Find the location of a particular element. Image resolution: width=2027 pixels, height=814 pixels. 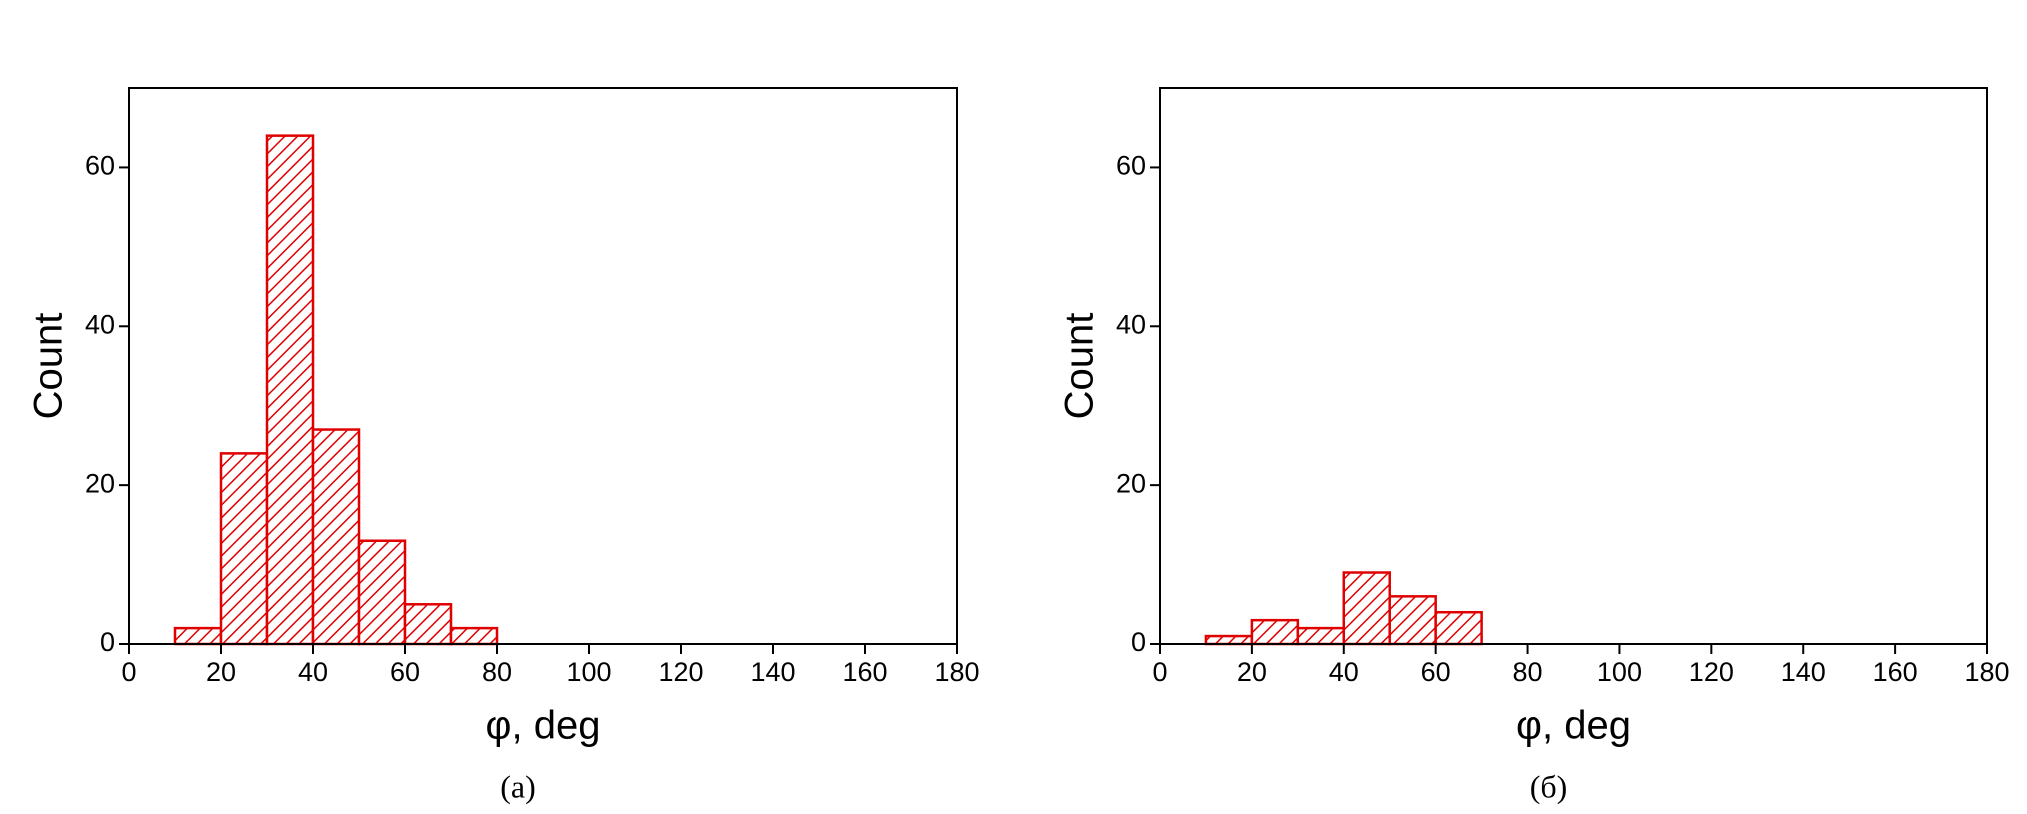

caption: (б) is located at coordinates (1549, 786).